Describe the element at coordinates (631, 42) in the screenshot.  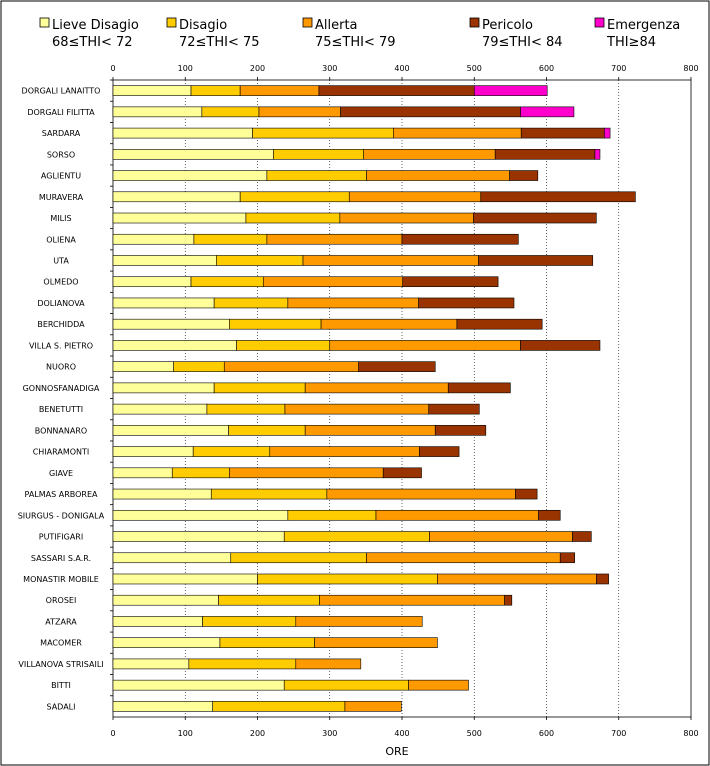
I see `legend-range-label: THI≥84` at that location.